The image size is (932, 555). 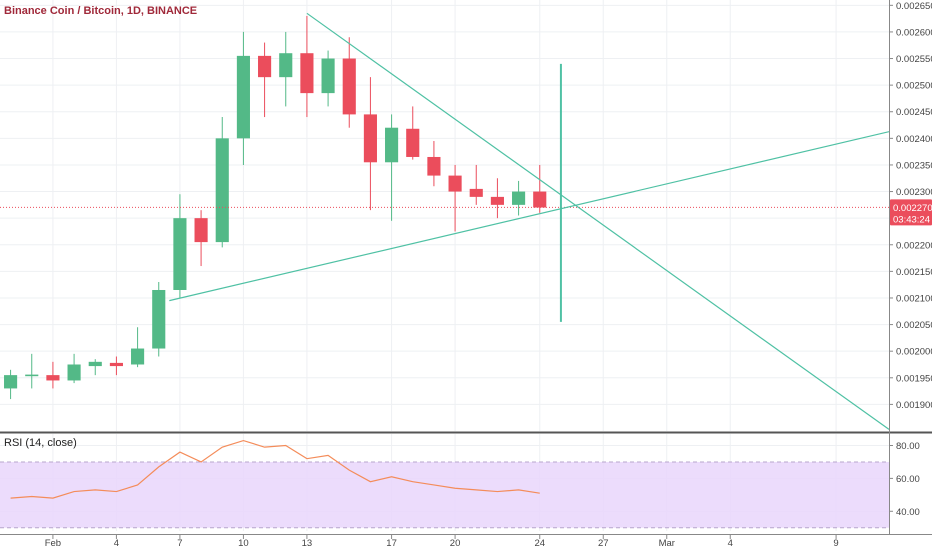 I want to click on rsi-tick-label: 60.00, so click(x=908, y=479).